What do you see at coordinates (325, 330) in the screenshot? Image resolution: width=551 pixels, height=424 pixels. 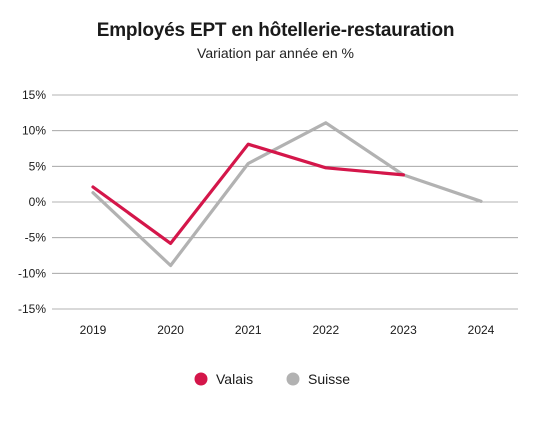 I see `x-tick-label: 2022` at bounding box center [325, 330].